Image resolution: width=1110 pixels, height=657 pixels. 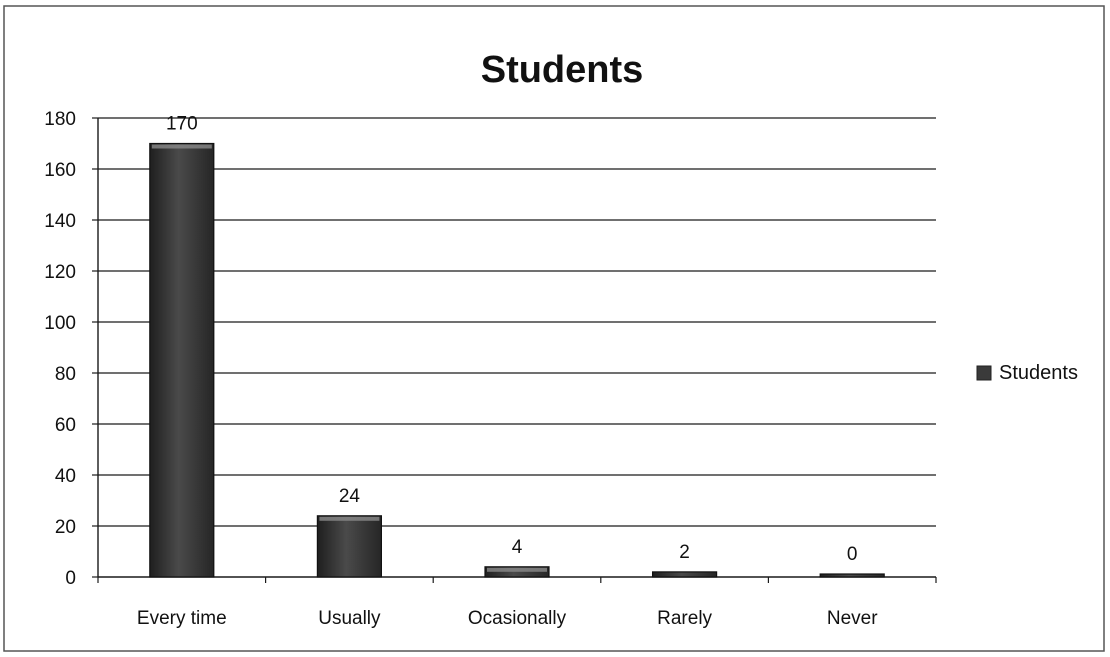 What do you see at coordinates (852, 618) in the screenshot?
I see `x-tick-label: Never` at bounding box center [852, 618].